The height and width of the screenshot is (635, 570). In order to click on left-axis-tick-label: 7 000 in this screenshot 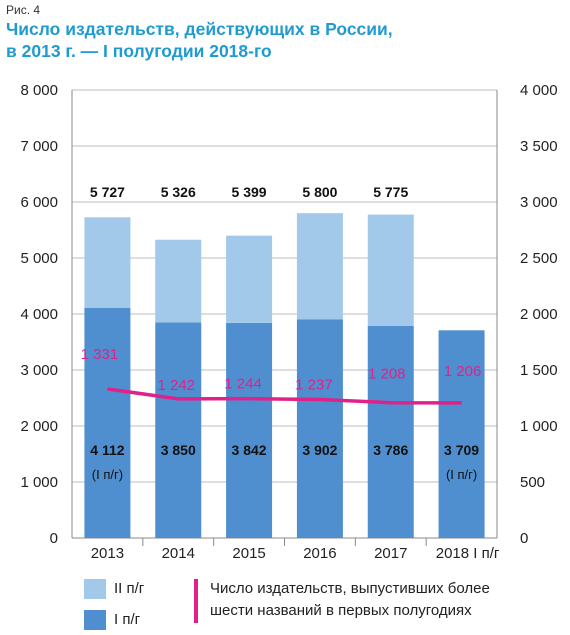, I will do `click(39, 146)`.